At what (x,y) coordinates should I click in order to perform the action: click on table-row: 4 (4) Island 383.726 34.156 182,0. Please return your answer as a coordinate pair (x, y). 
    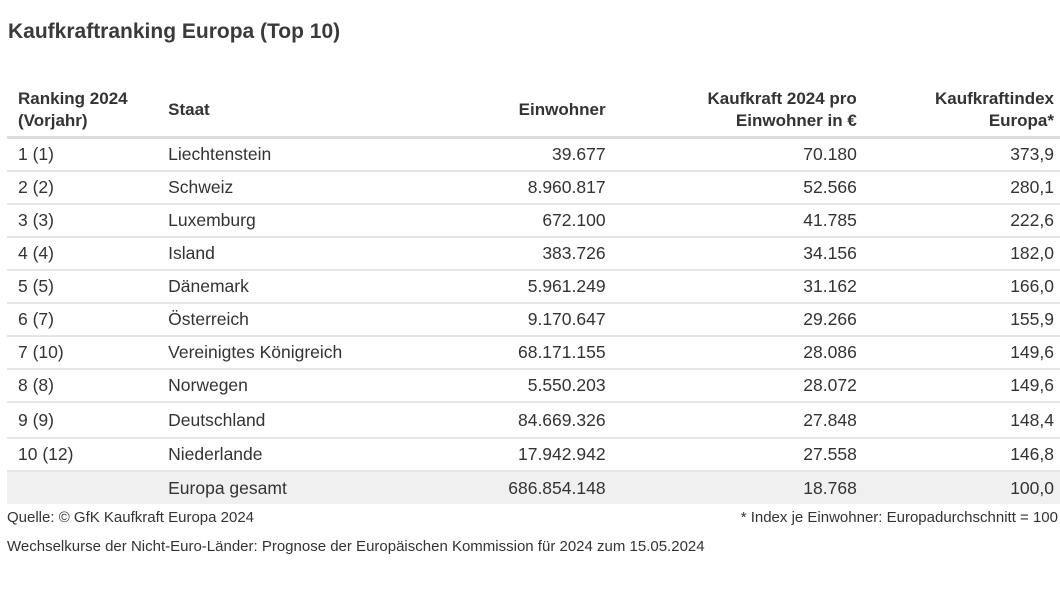
    Looking at the image, I should click on (533, 254).